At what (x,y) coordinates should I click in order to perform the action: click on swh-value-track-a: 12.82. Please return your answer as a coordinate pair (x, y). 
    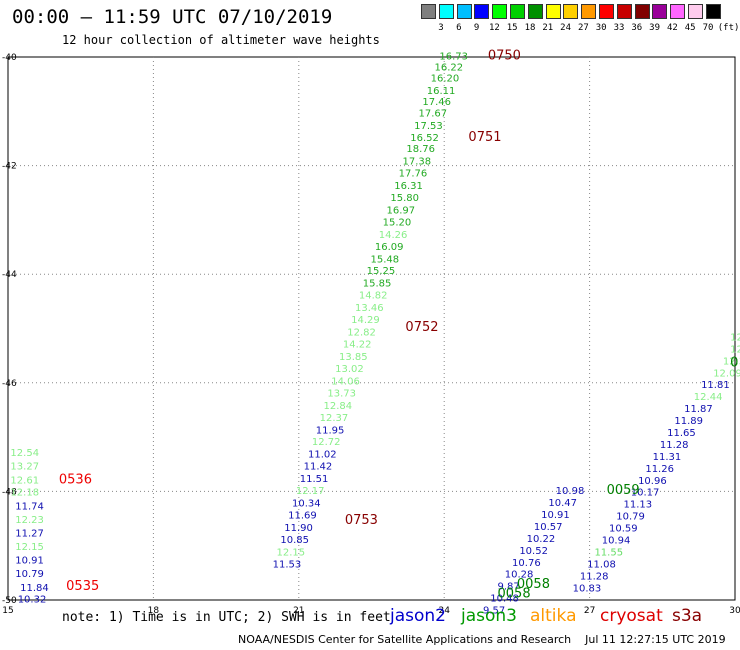
    Looking at the image, I should click on (361, 333).